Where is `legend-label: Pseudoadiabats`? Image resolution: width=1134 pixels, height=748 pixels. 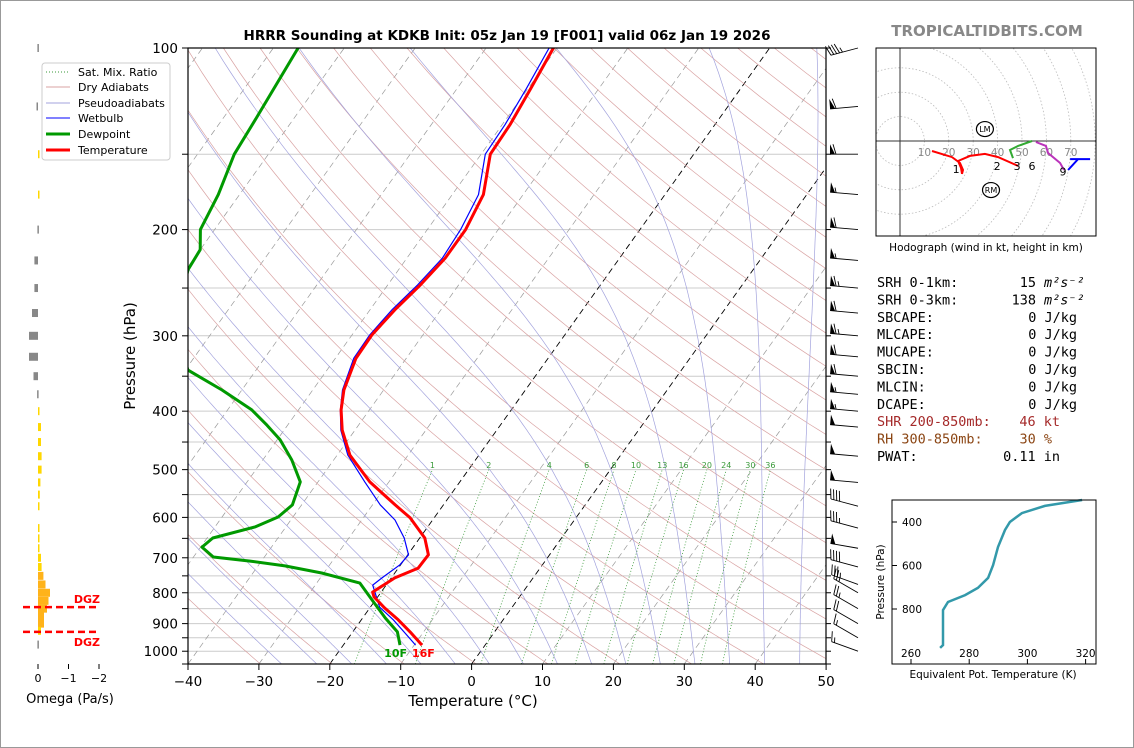 legend-label: Pseudoadiabats is located at coordinates (121, 103).